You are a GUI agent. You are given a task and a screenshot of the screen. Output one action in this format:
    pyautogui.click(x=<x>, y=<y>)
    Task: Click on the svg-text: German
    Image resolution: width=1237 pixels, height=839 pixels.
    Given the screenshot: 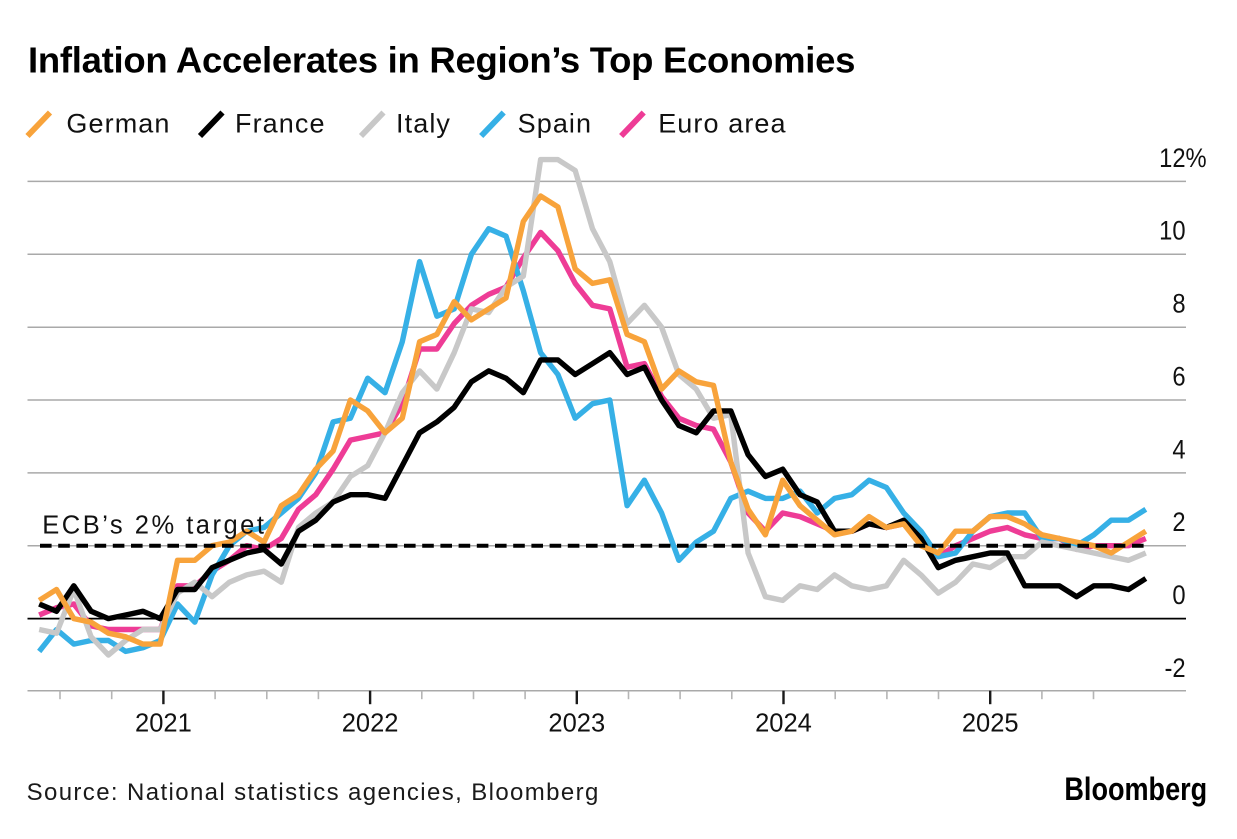 What is the action you would take?
    pyautogui.click(x=118, y=124)
    